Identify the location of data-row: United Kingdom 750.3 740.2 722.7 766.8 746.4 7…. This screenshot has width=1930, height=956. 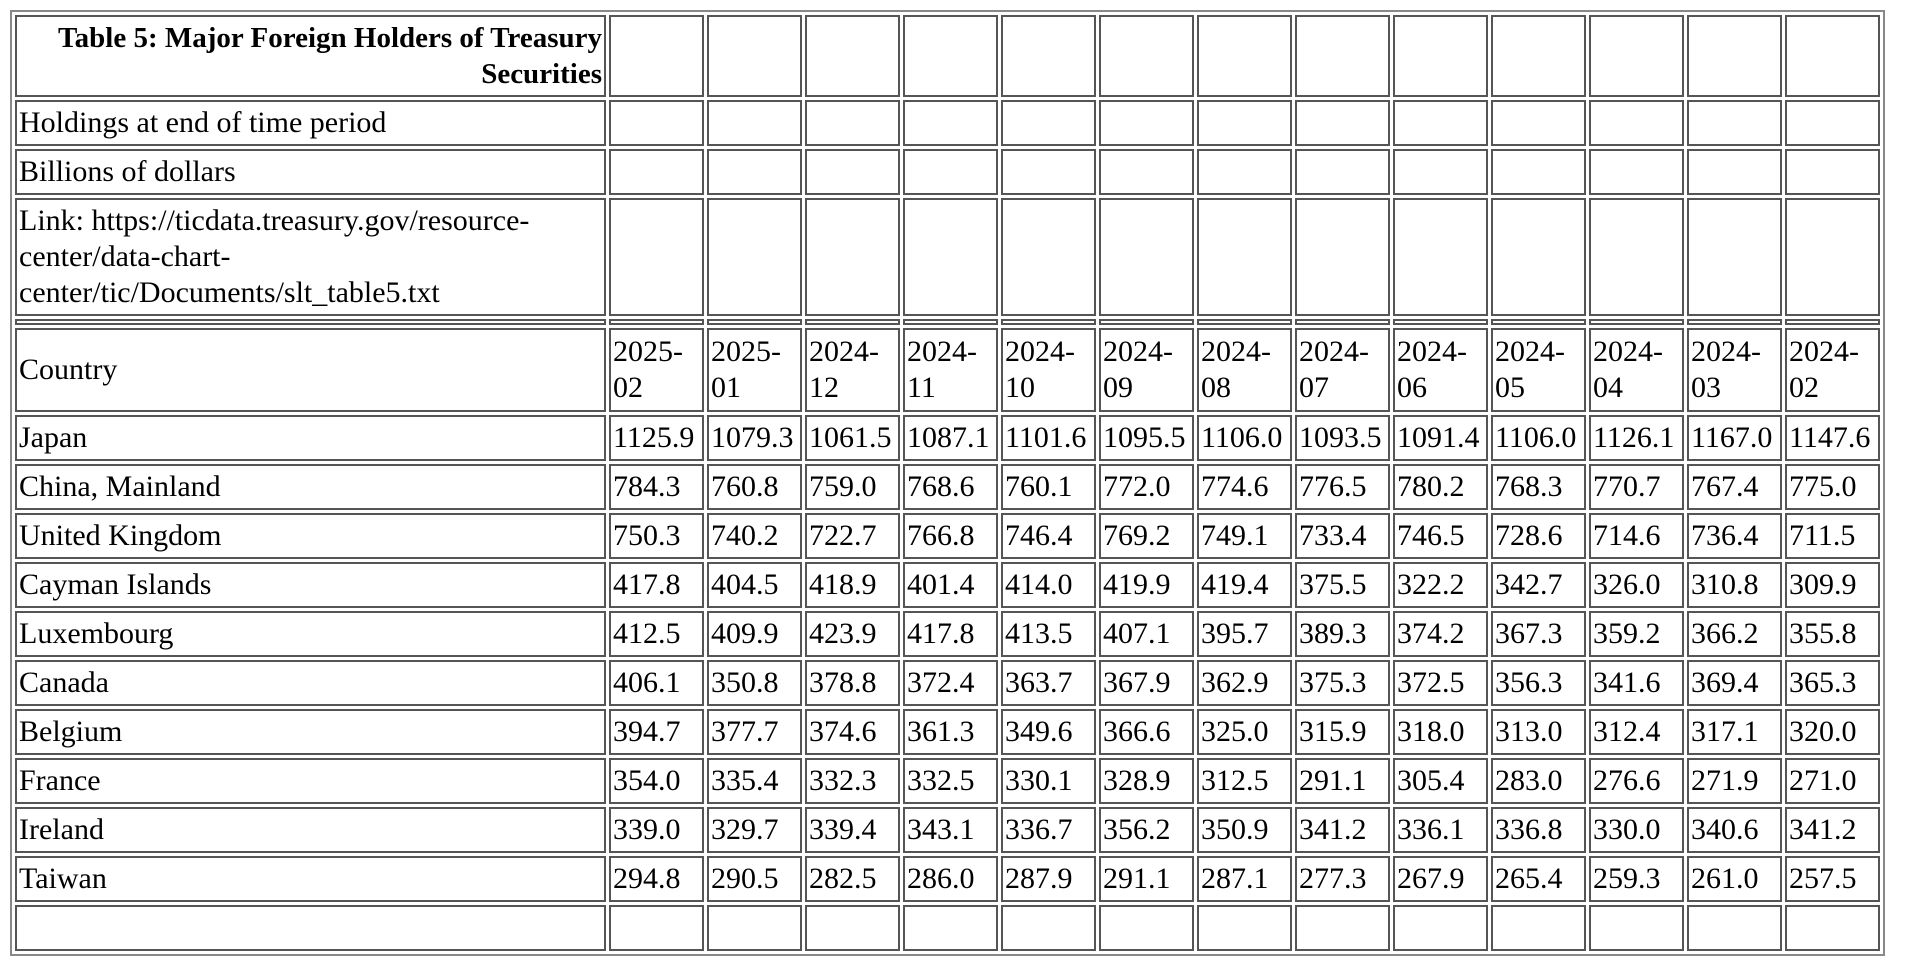
(947, 536).